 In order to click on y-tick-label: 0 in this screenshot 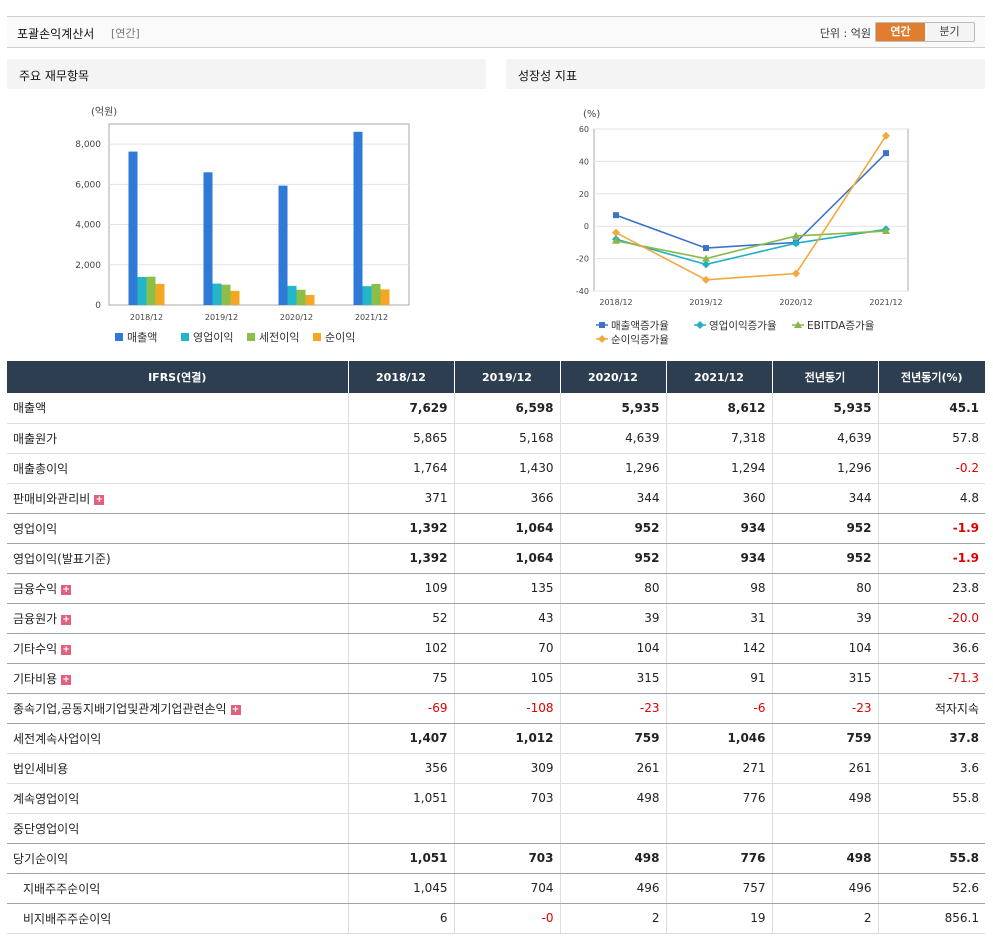, I will do `click(98, 306)`.